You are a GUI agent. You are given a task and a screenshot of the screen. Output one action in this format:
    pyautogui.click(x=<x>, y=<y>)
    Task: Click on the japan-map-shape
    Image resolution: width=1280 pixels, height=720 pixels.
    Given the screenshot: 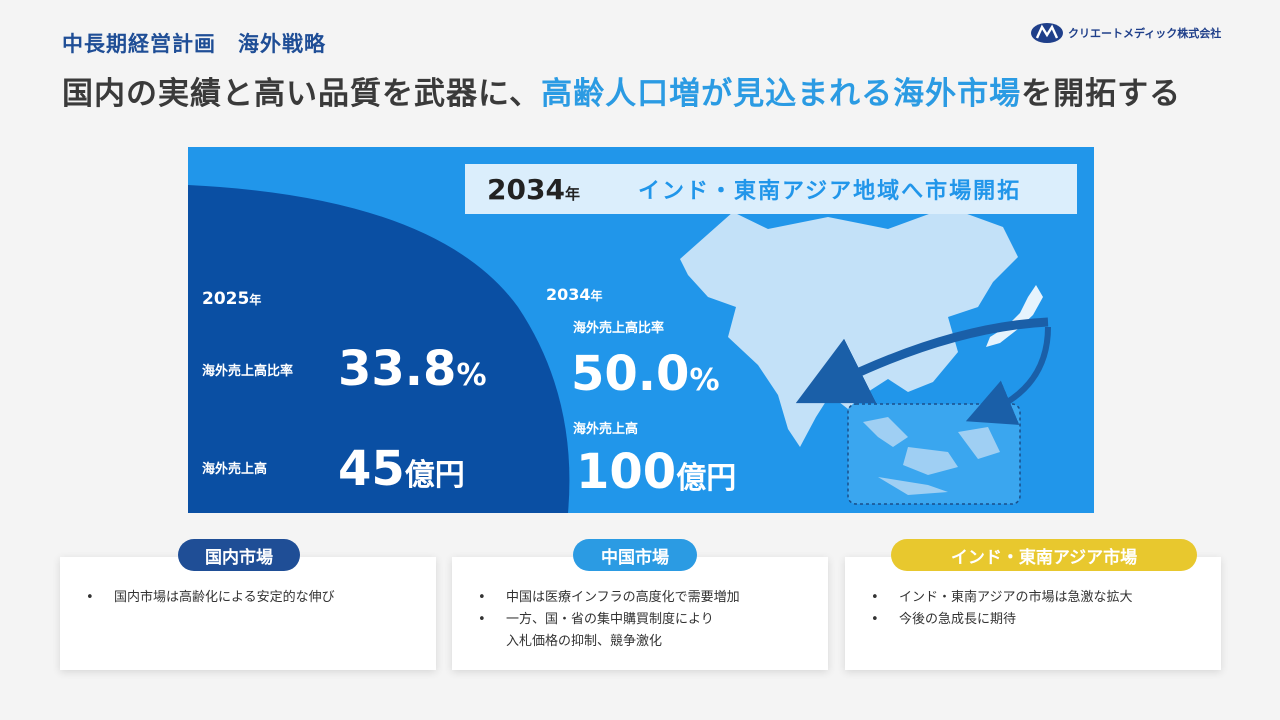 What is the action you would take?
    pyautogui.click(x=1014, y=316)
    